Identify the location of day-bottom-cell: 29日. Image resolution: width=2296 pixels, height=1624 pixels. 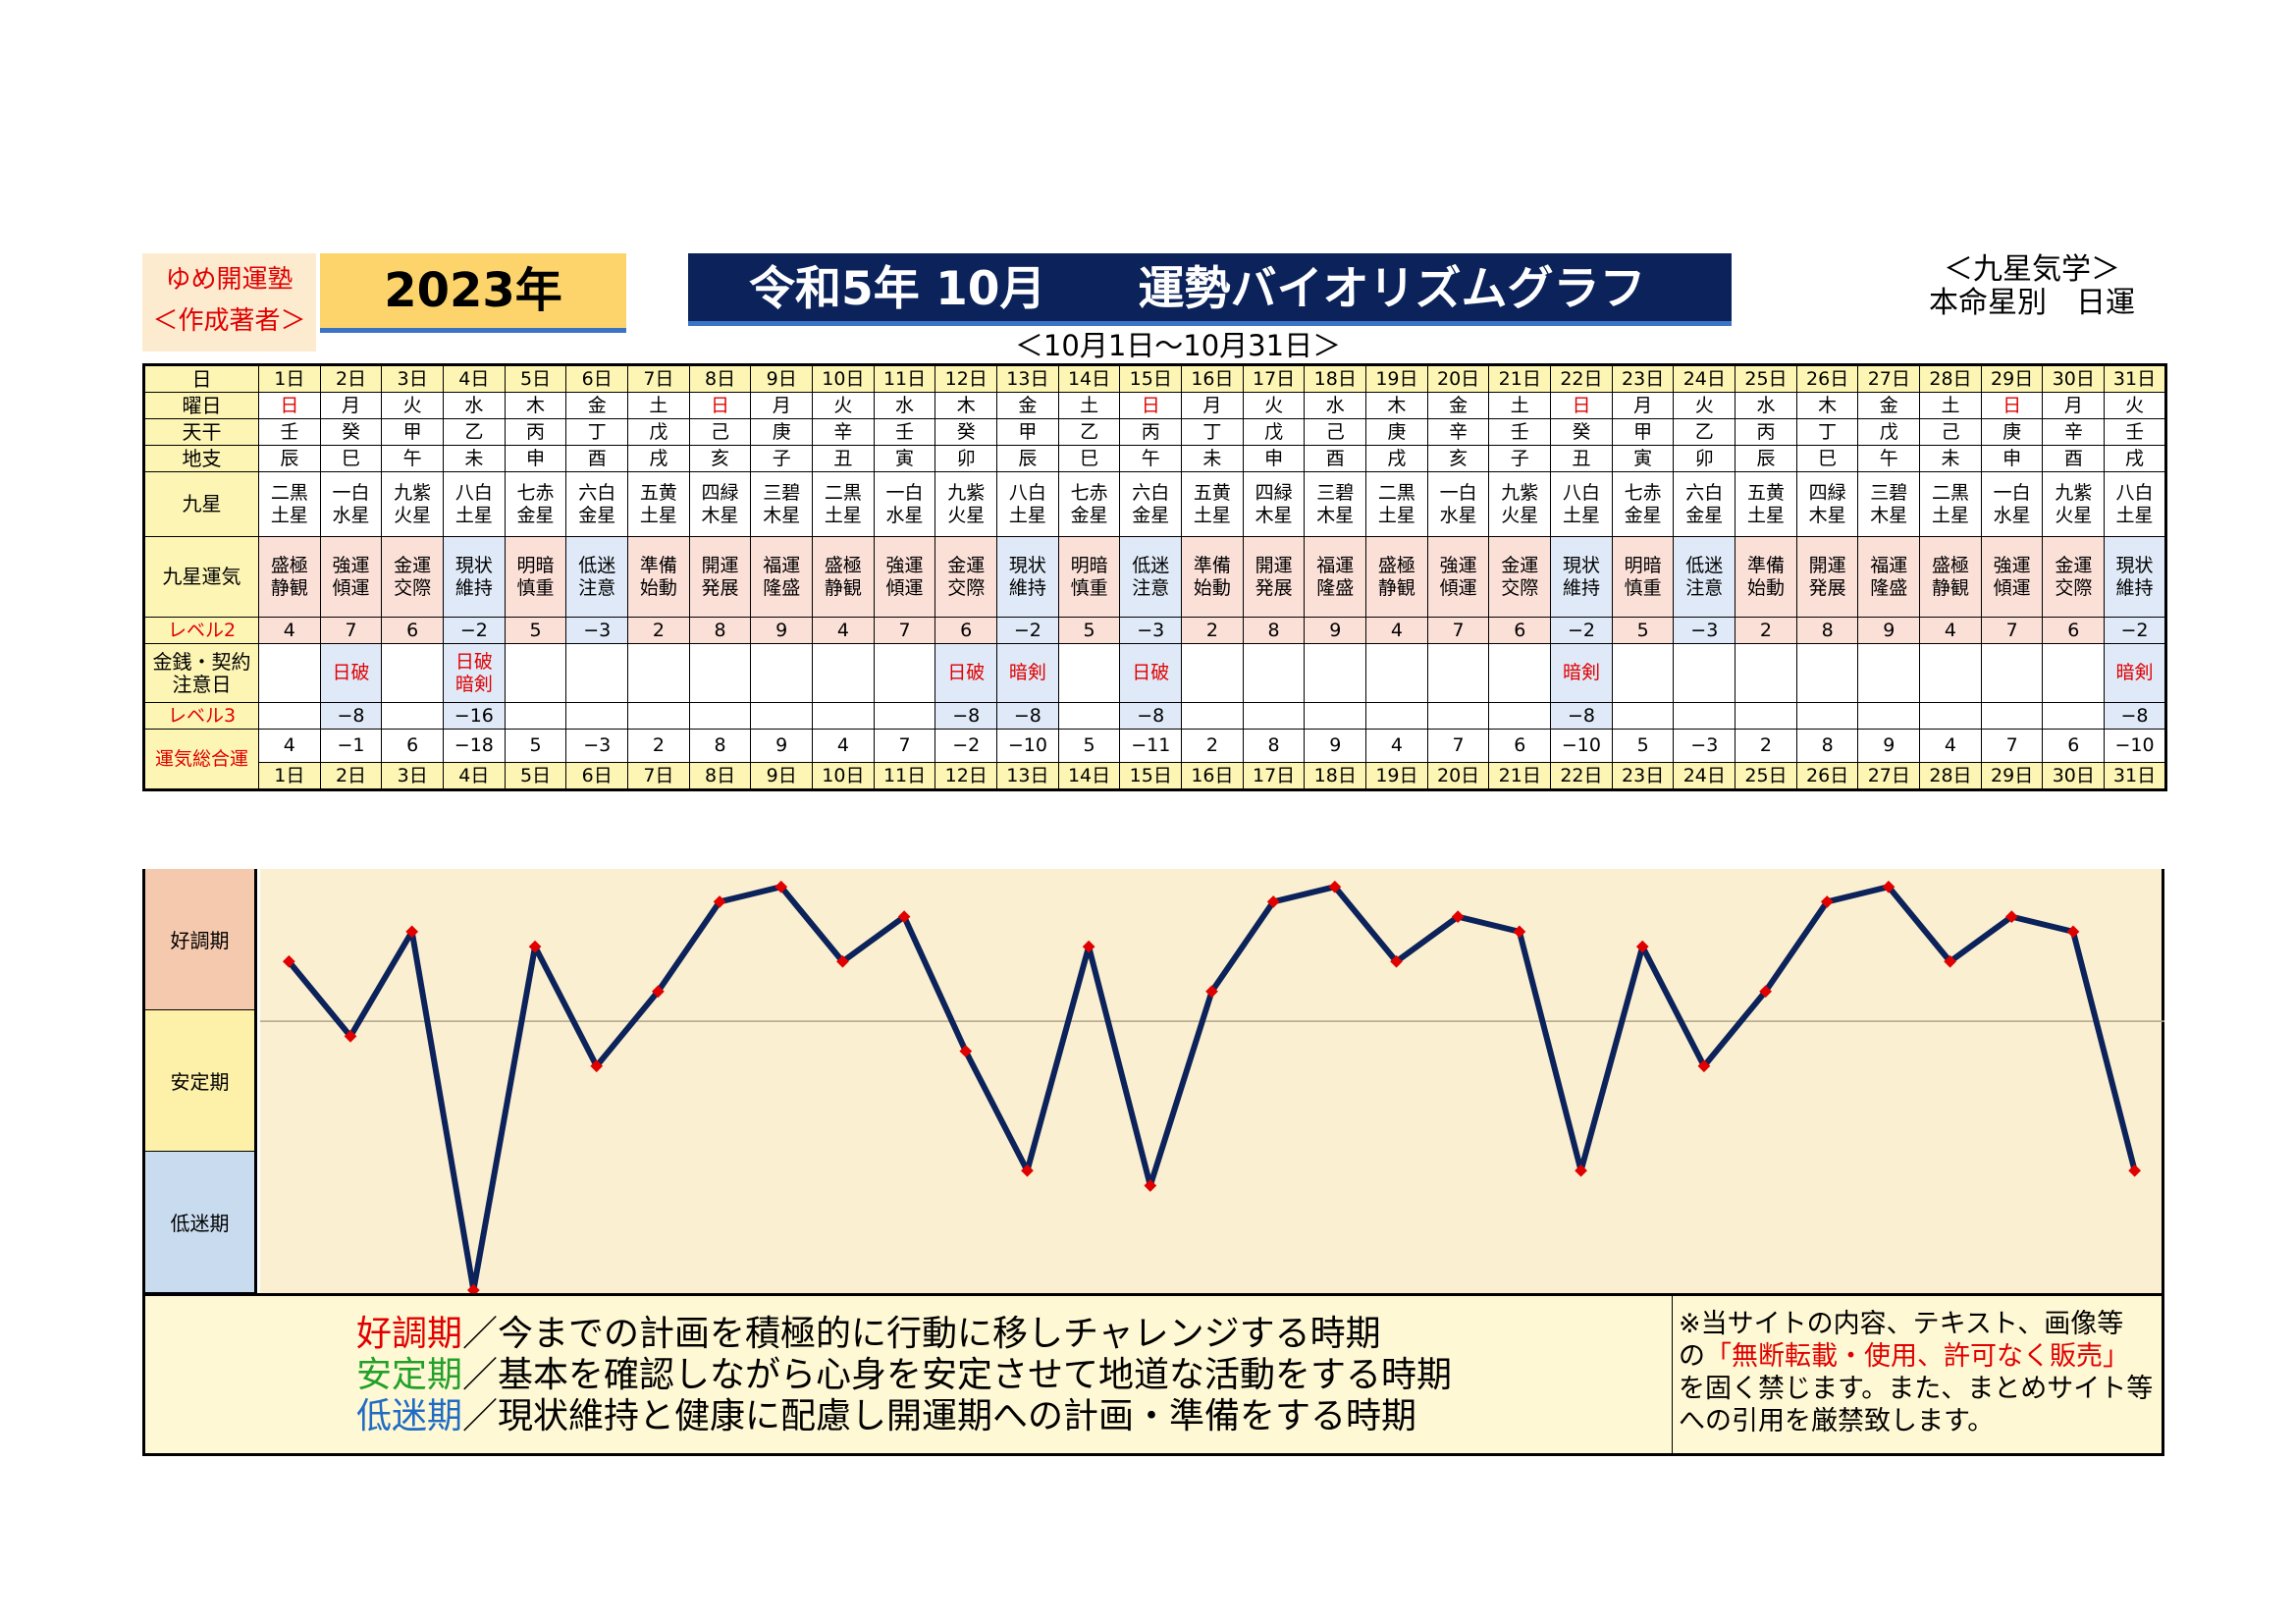
(2012, 776).